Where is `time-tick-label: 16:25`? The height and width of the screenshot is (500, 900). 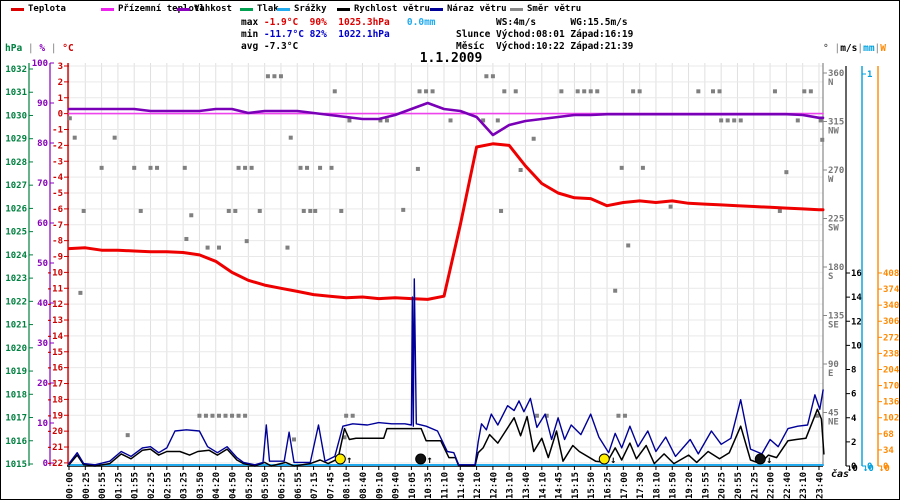
time-tick-label: 16:25 is located at coordinates (609, 485).